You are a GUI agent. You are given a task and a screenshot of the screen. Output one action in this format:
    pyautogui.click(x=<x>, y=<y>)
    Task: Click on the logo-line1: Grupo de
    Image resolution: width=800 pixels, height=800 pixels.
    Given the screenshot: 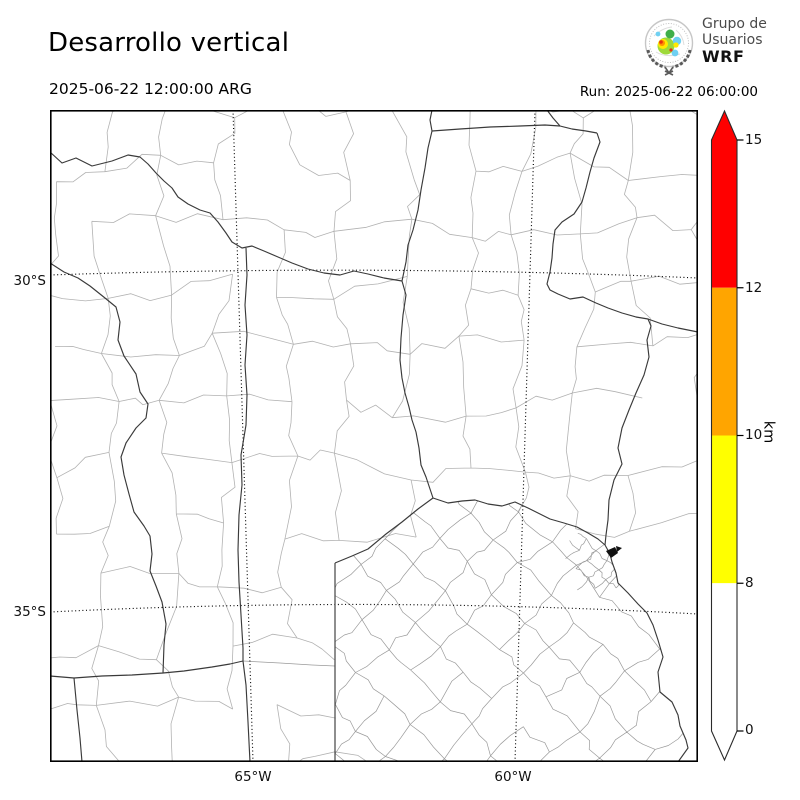 What is the action you would take?
    pyautogui.click(x=734, y=24)
    